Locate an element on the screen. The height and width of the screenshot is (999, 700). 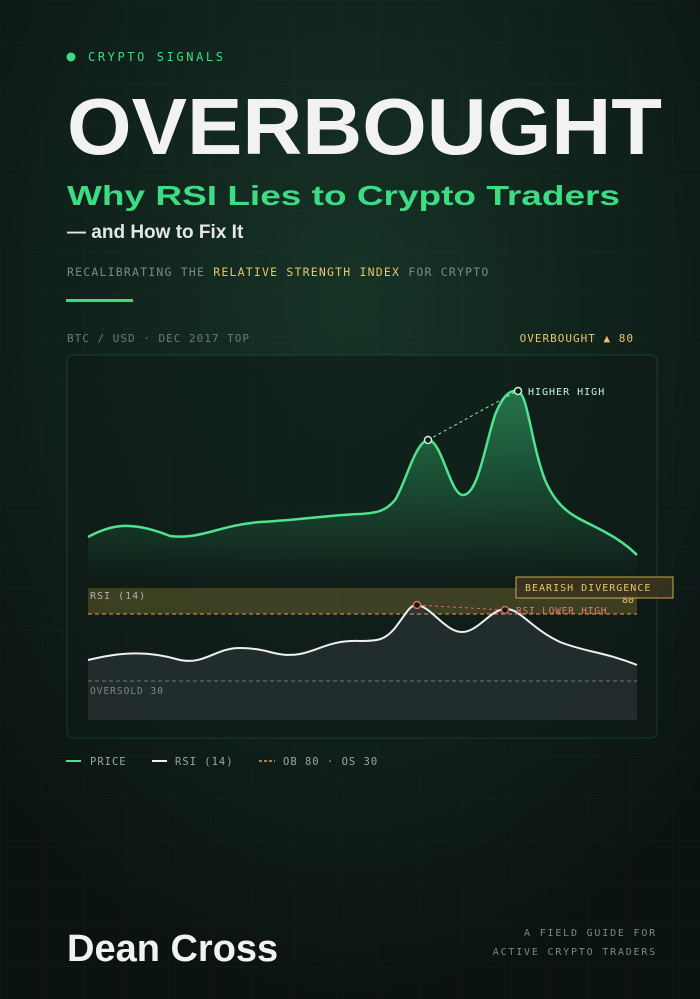
rsi-label: RSI (14) is located at coordinates (118, 596).